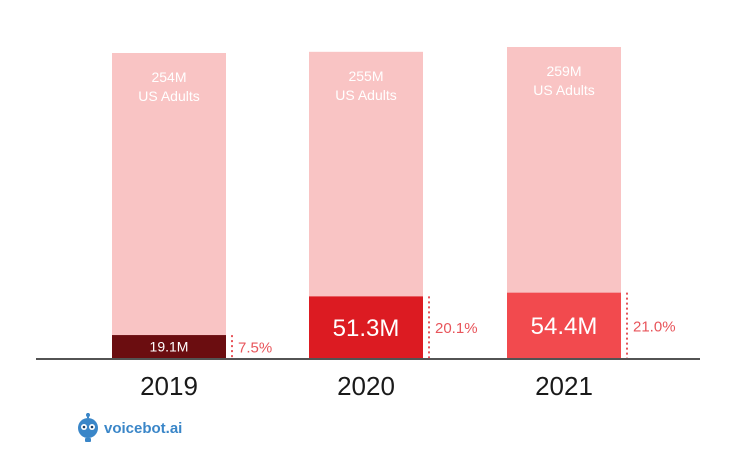  I want to click on robot-mascot-icon, so click(88, 427).